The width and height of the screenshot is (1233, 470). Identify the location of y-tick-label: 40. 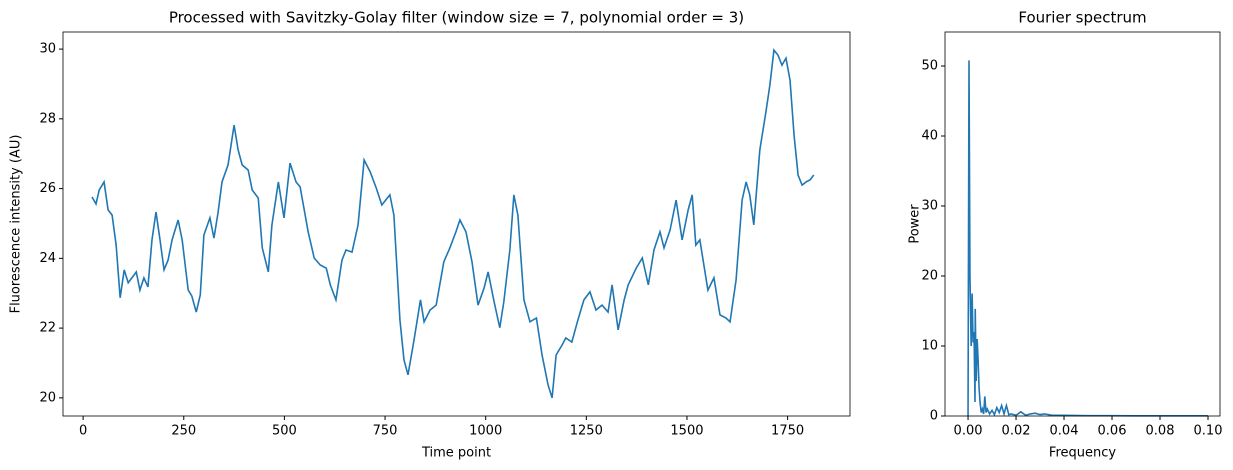
(929, 136).